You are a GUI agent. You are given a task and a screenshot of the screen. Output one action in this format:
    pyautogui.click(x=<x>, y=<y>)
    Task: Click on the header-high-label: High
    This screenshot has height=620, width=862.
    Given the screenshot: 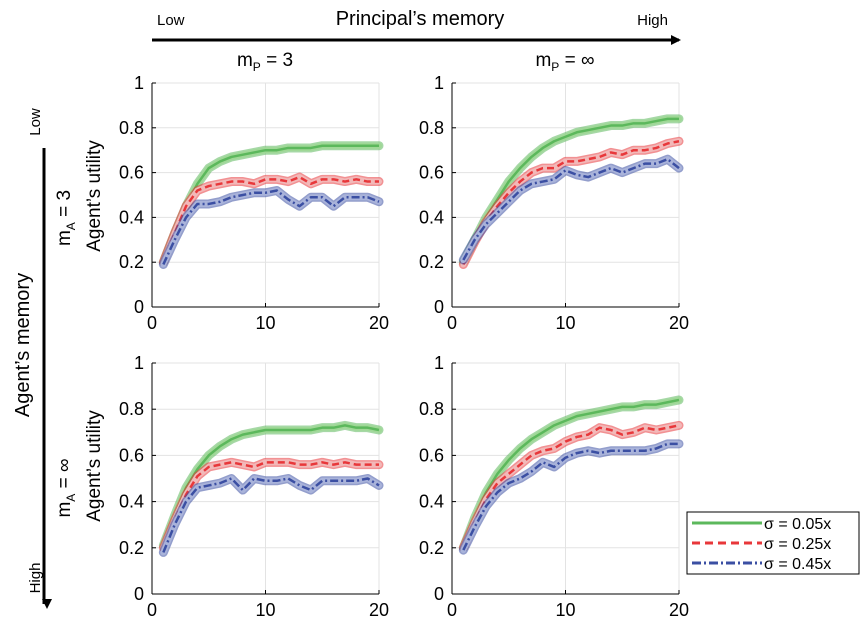 What is the action you would take?
    pyautogui.click(x=652, y=20)
    